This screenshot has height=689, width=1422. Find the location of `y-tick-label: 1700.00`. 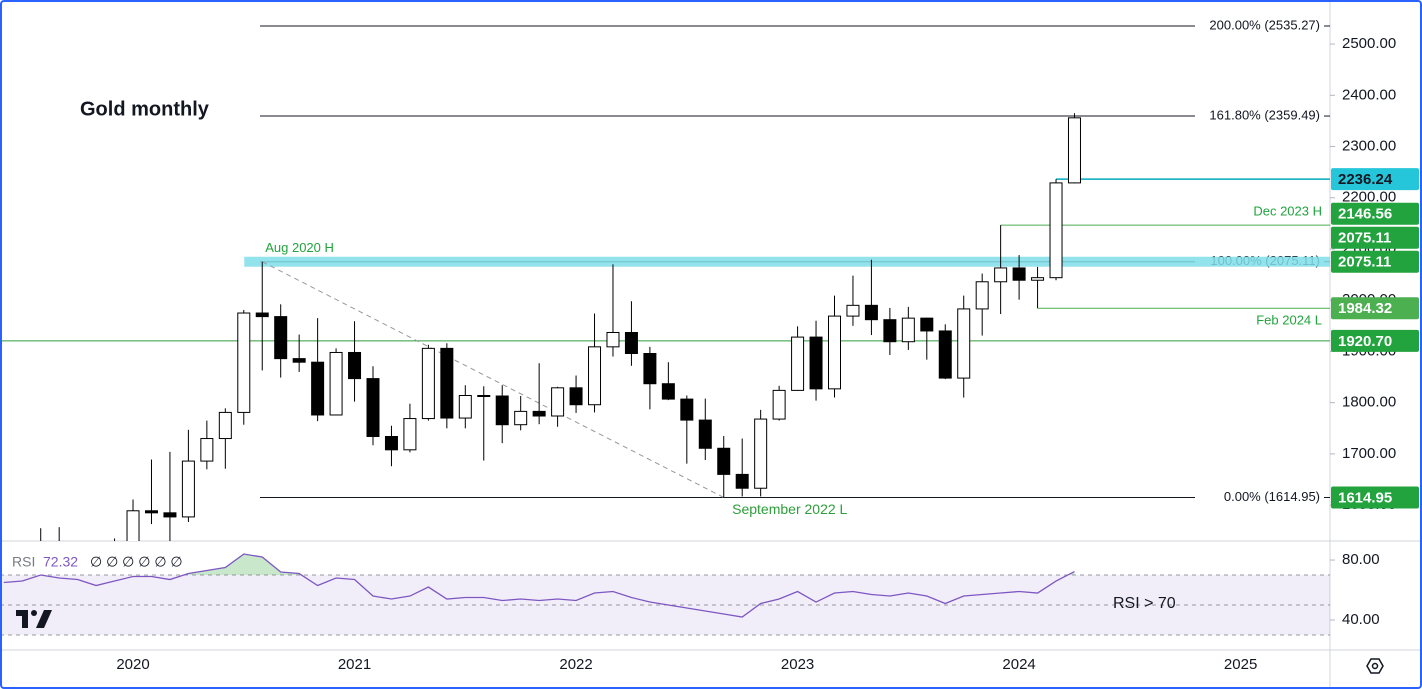

y-tick-label: 1700.00 is located at coordinates (1369, 453).